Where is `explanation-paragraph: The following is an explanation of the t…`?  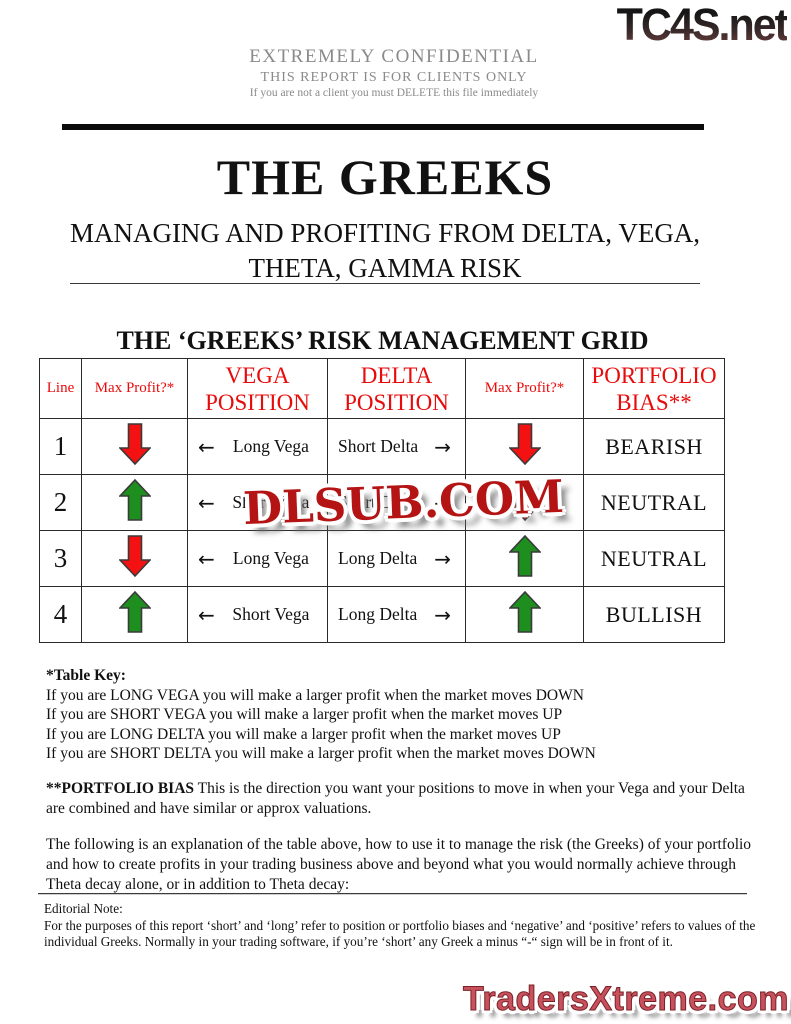
explanation-paragraph: The following is an explanation of the t… is located at coordinates (399, 864).